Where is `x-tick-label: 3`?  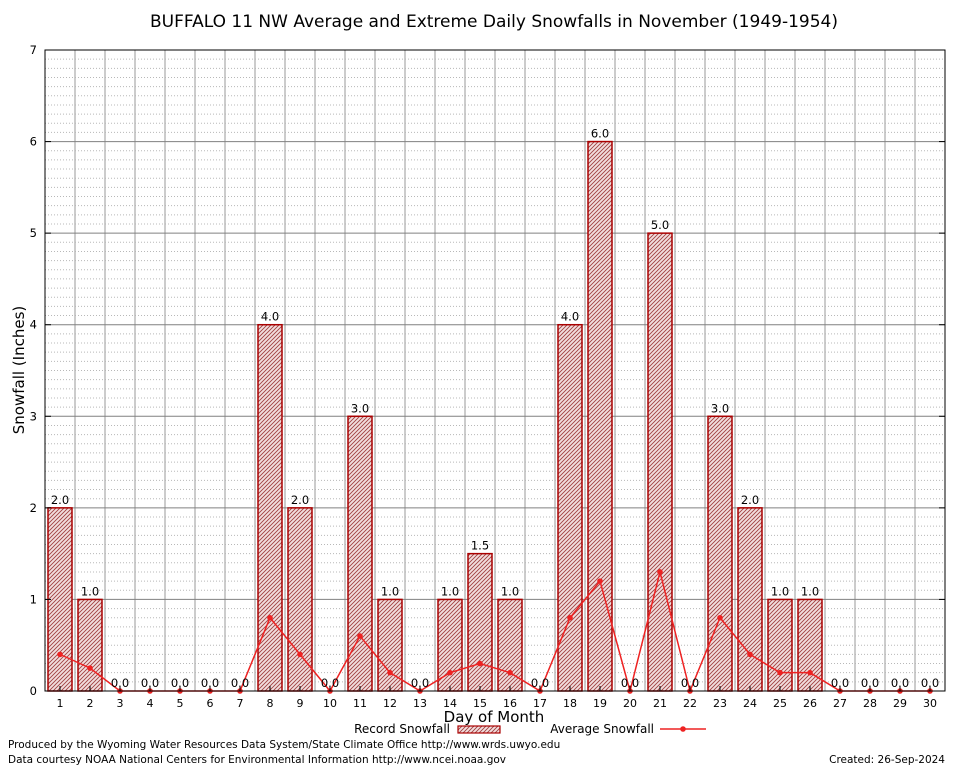 x-tick-label: 3 is located at coordinates (120, 703).